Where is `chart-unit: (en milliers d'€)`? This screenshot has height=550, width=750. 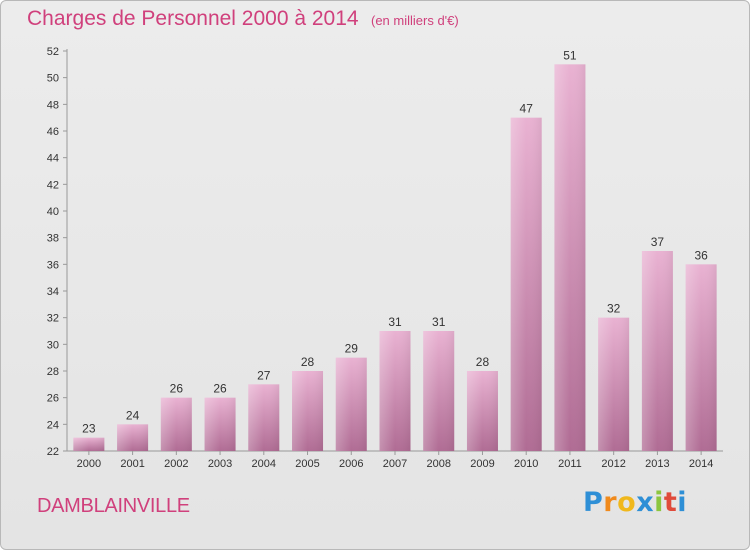 chart-unit: (en milliers d'€) is located at coordinates (415, 20).